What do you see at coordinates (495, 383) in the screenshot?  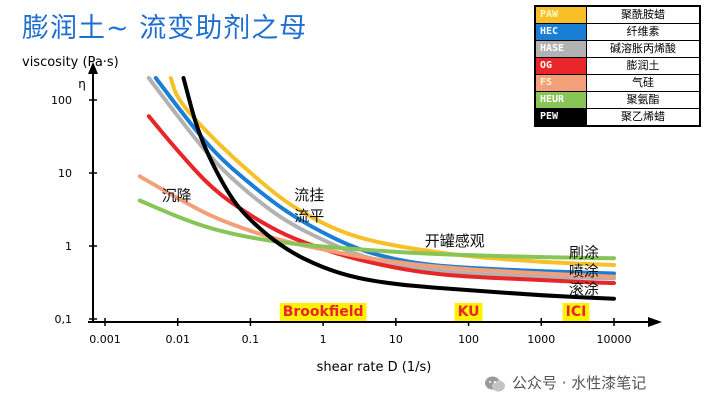 I see `wechat-icon` at bounding box center [495, 383].